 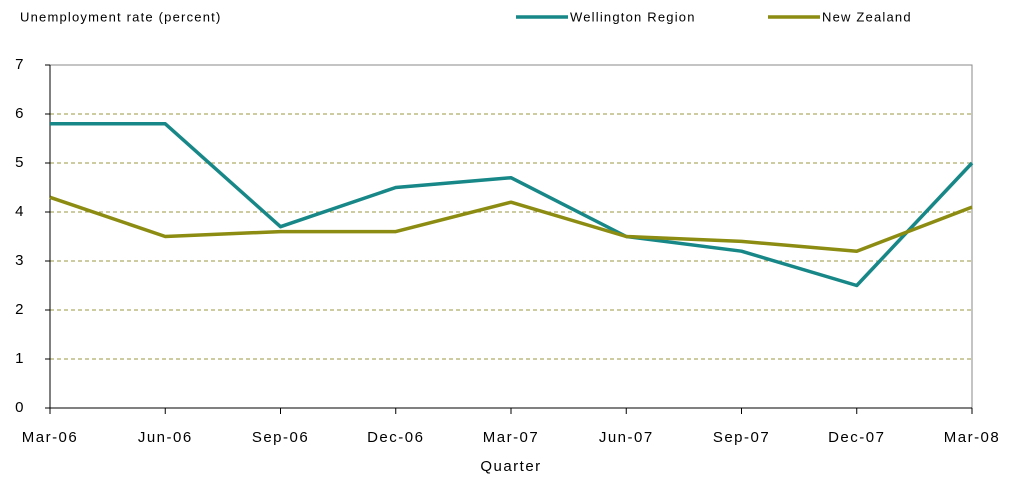 What do you see at coordinates (20, 113) in the screenshot?
I see `y-tick-label: 6` at bounding box center [20, 113].